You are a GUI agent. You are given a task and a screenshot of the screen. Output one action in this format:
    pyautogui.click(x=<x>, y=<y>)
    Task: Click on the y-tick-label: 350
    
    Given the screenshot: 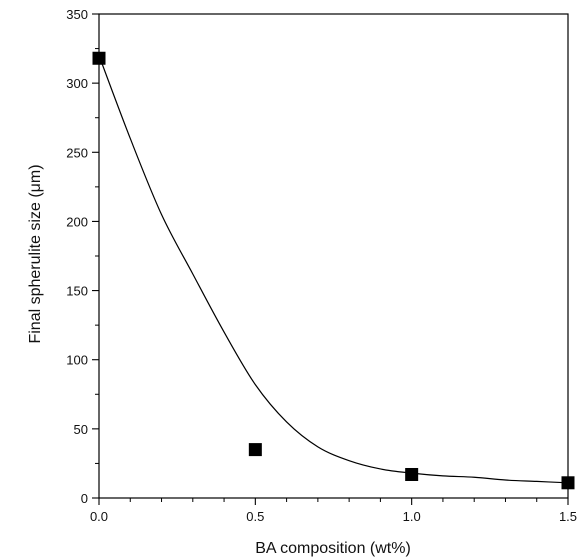 What is the action you would take?
    pyautogui.click(x=77, y=14)
    